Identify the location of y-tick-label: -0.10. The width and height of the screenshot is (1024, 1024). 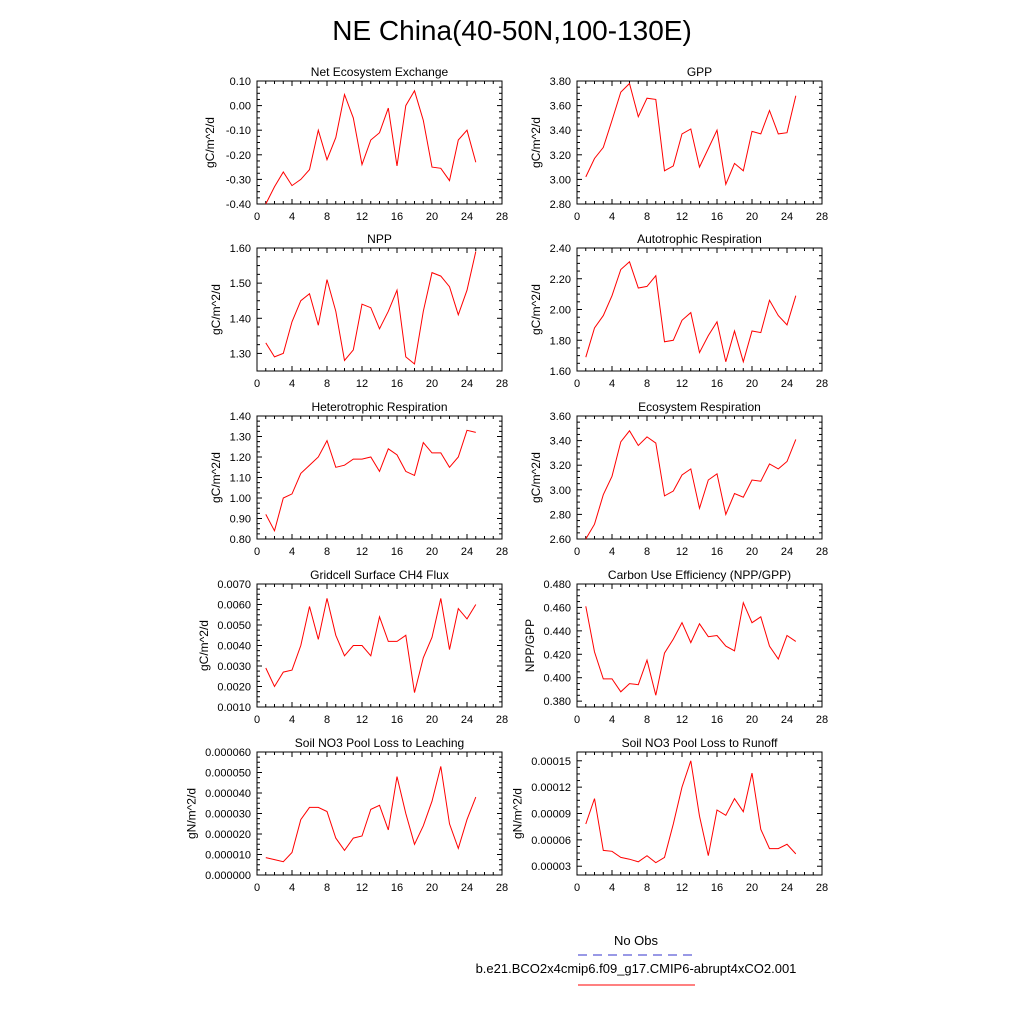
(238, 131).